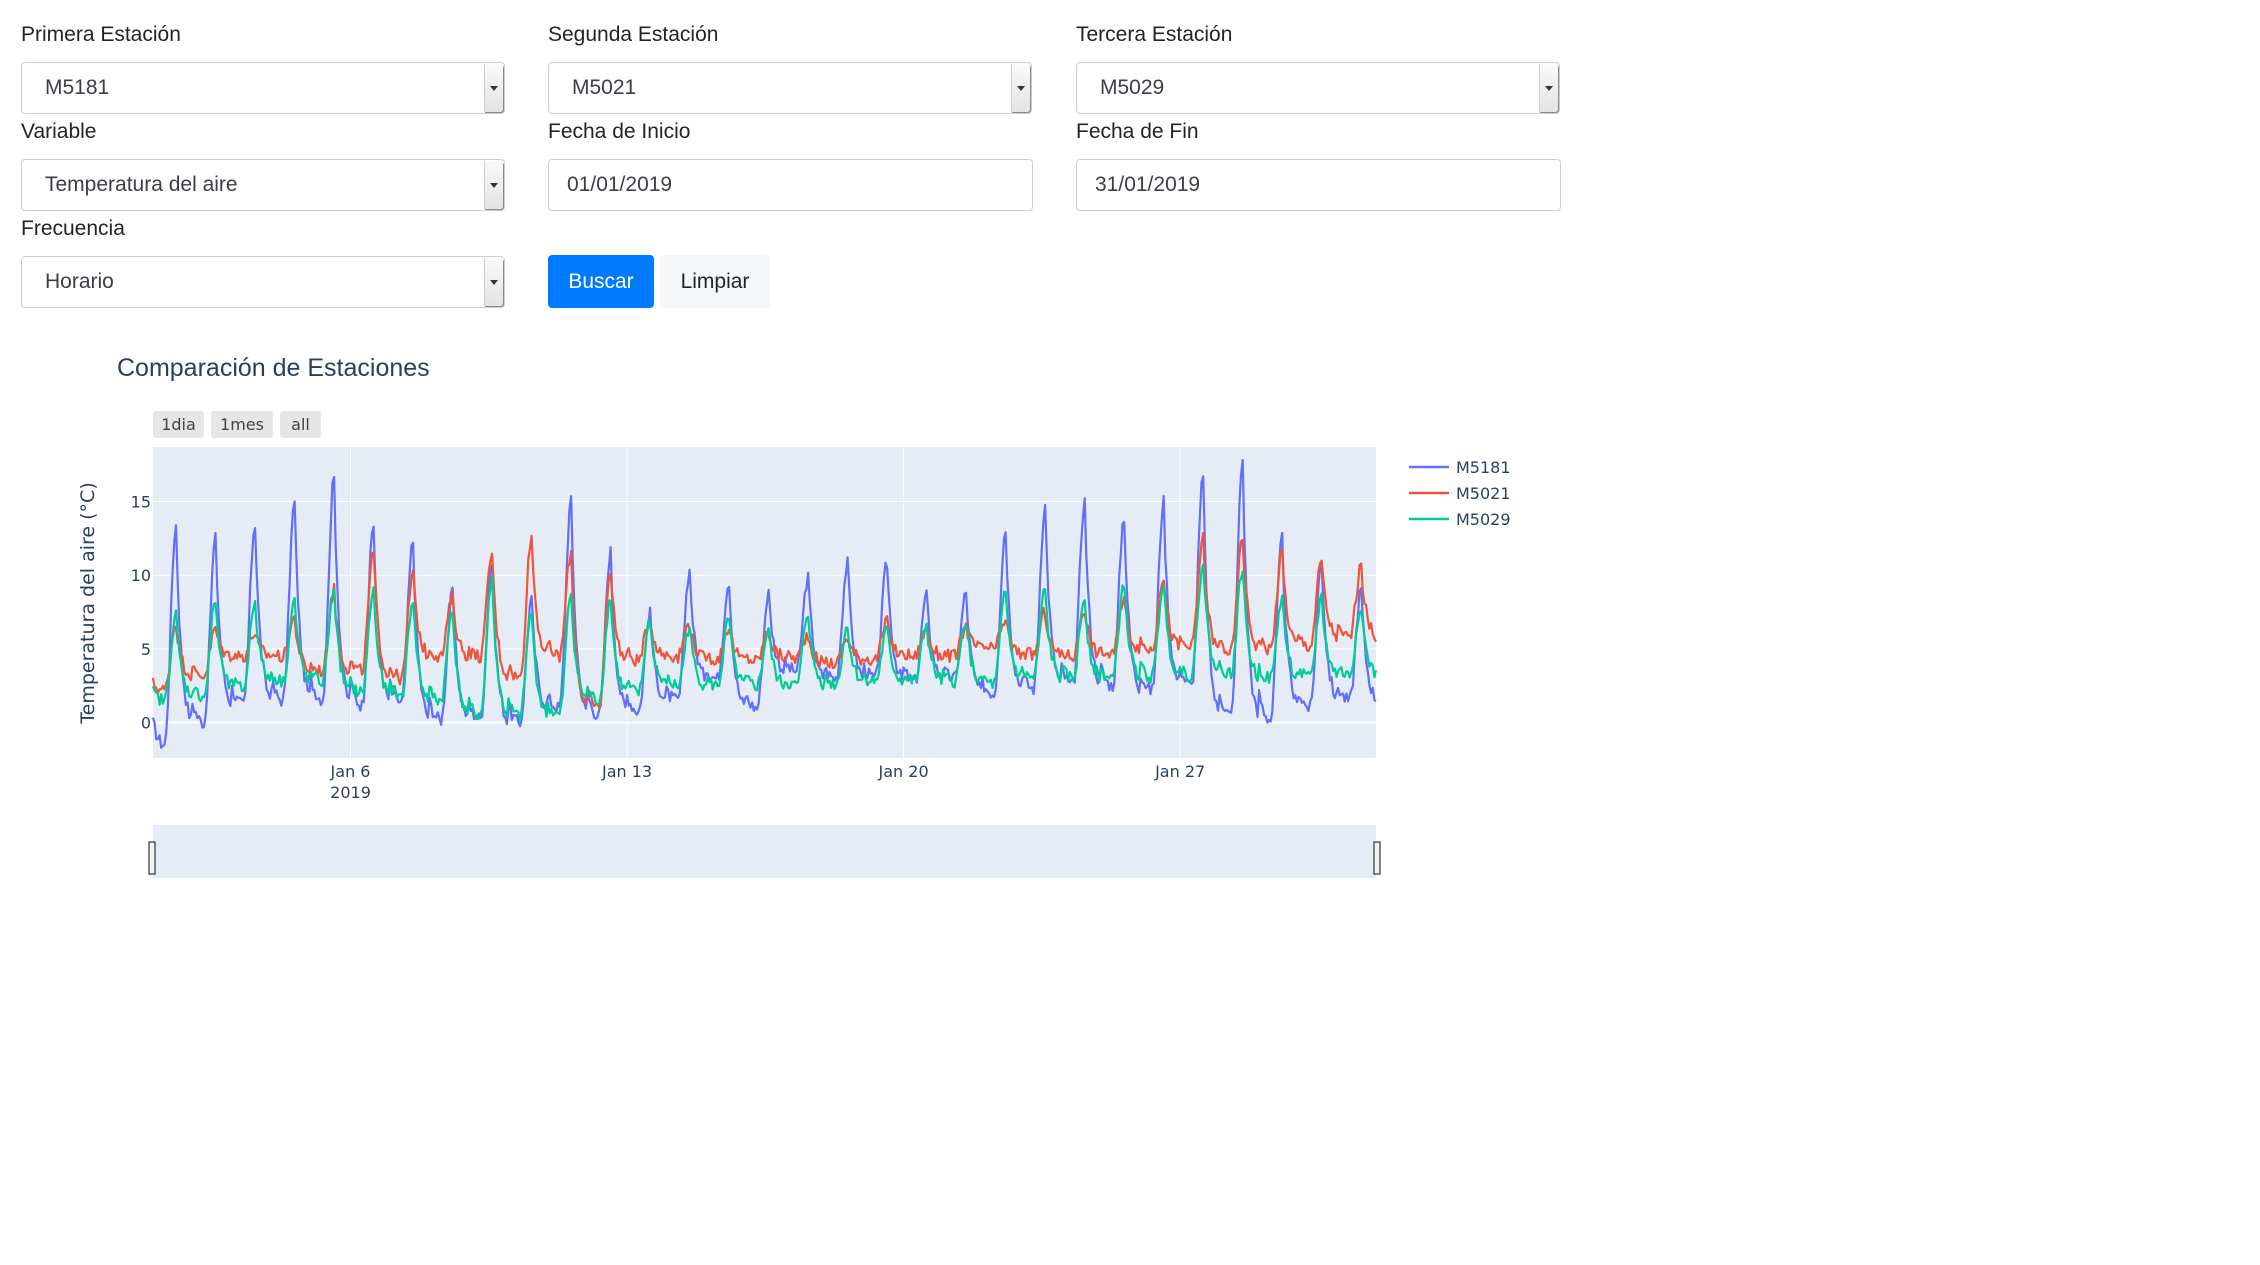  What do you see at coordinates (178, 424) in the screenshot?
I see `range-button-1dia: 1dia` at bounding box center [178, 424].